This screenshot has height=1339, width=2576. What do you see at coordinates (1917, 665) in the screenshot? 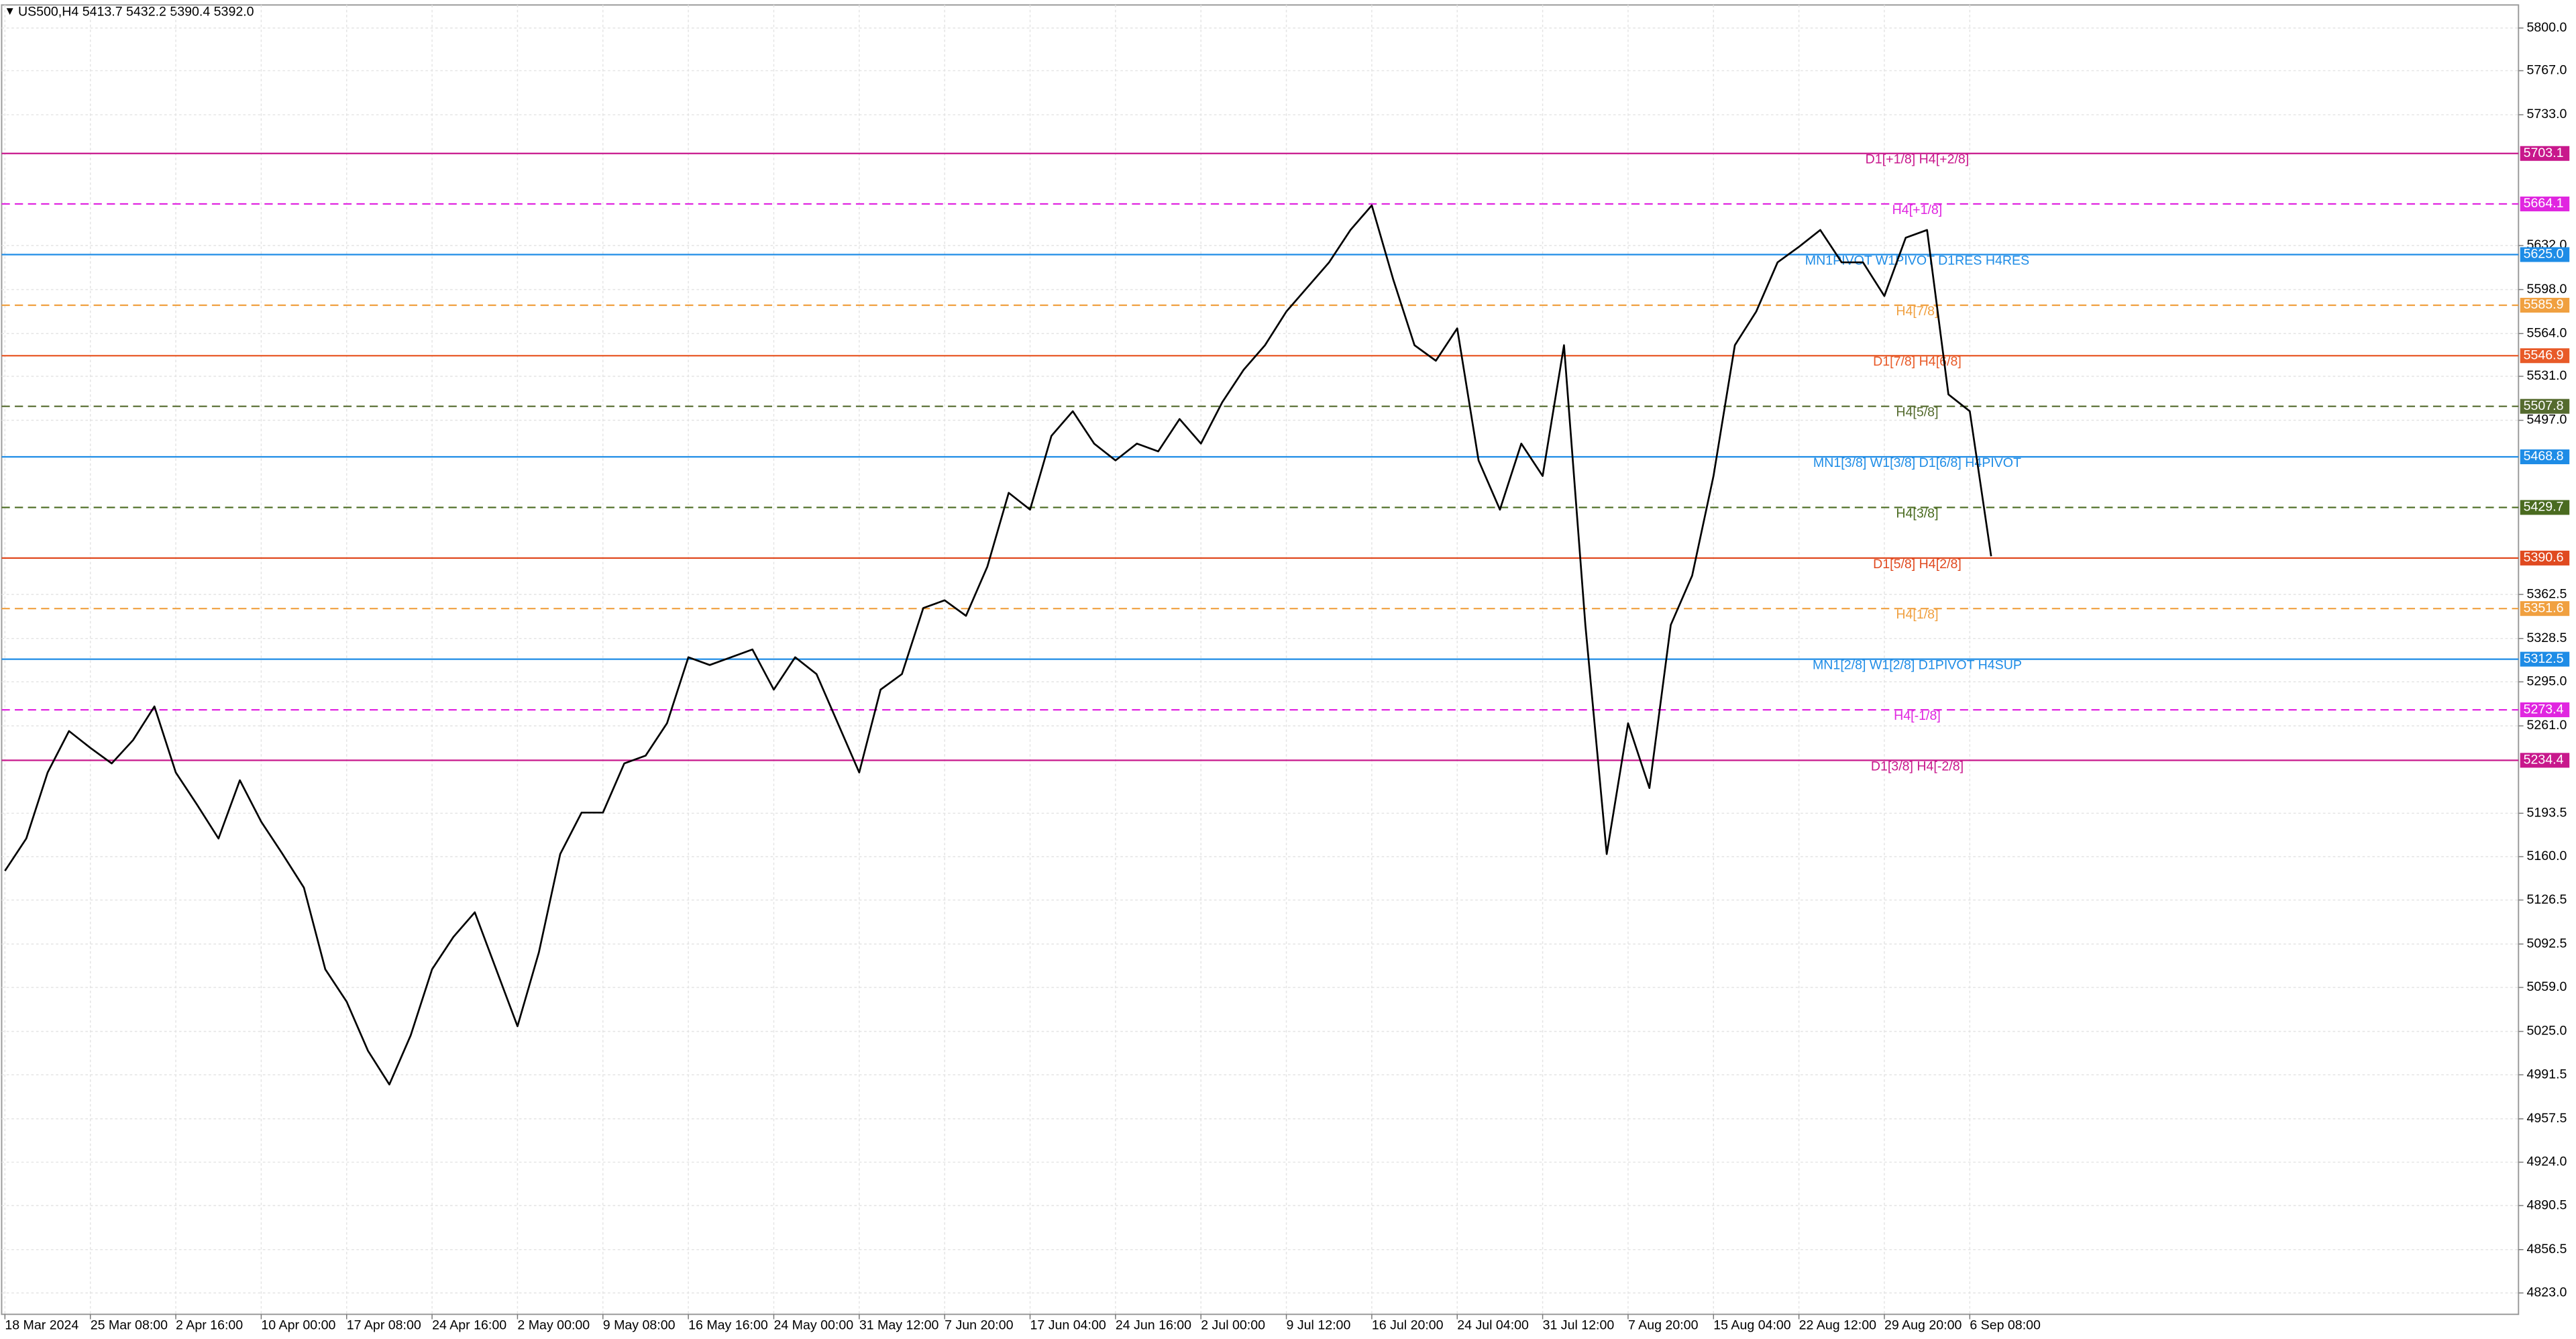
I see `level-label: MN1[2/8] W1[2/8] D1PIVOT H4SUP` at bounding box center [1917, 665].